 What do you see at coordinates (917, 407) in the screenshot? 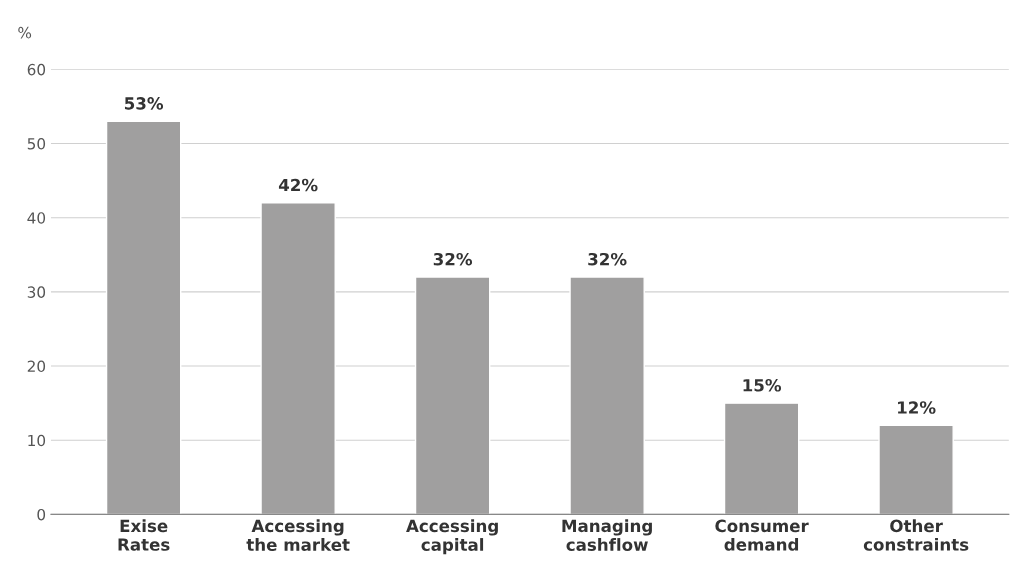
I see `data-label: 12%` at bounding box center [917, 407].